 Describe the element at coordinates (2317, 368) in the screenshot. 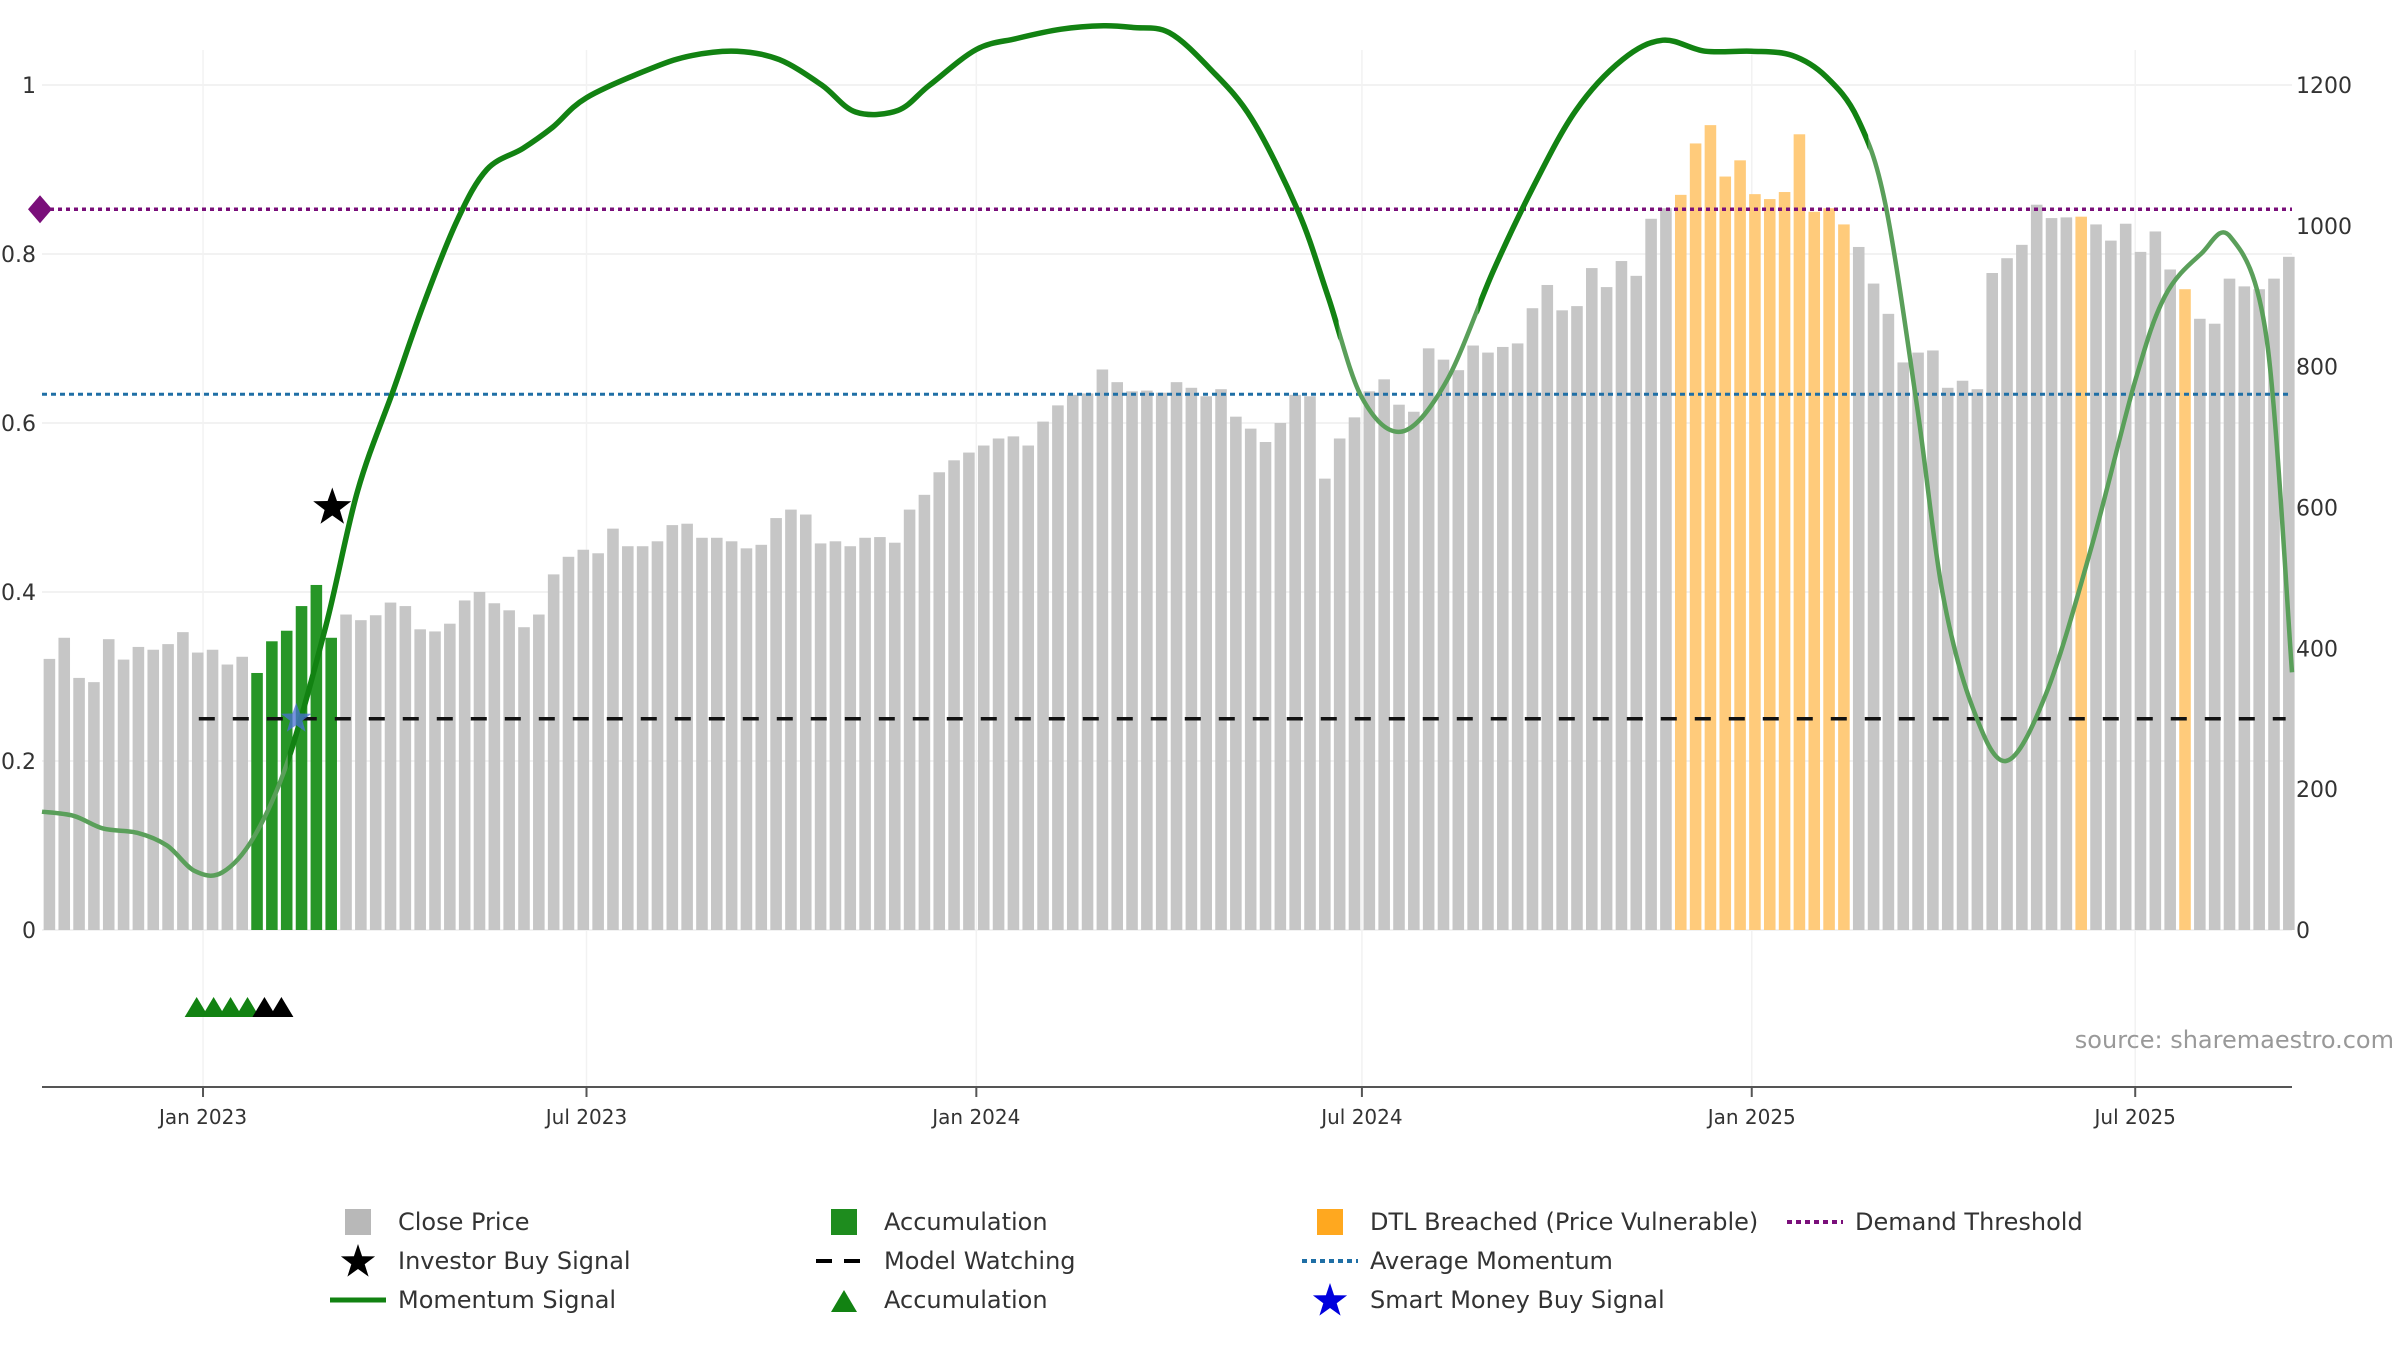

I see `right-axis-tick-label: 800` at that location.